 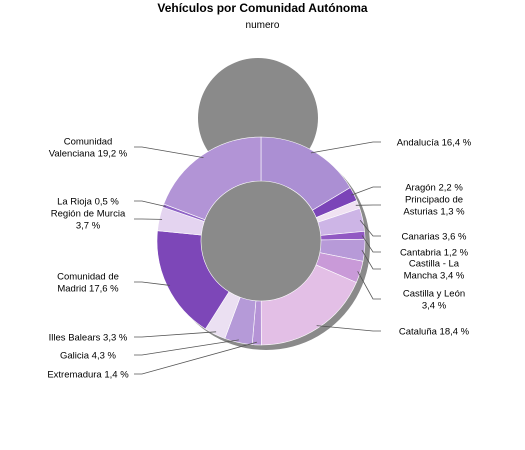 What do you see at coordinates (262, 8) in the screenshot?
I see `chart-title: Vehículos por Comunidad Autónoma` at bounding box center [262, 8].